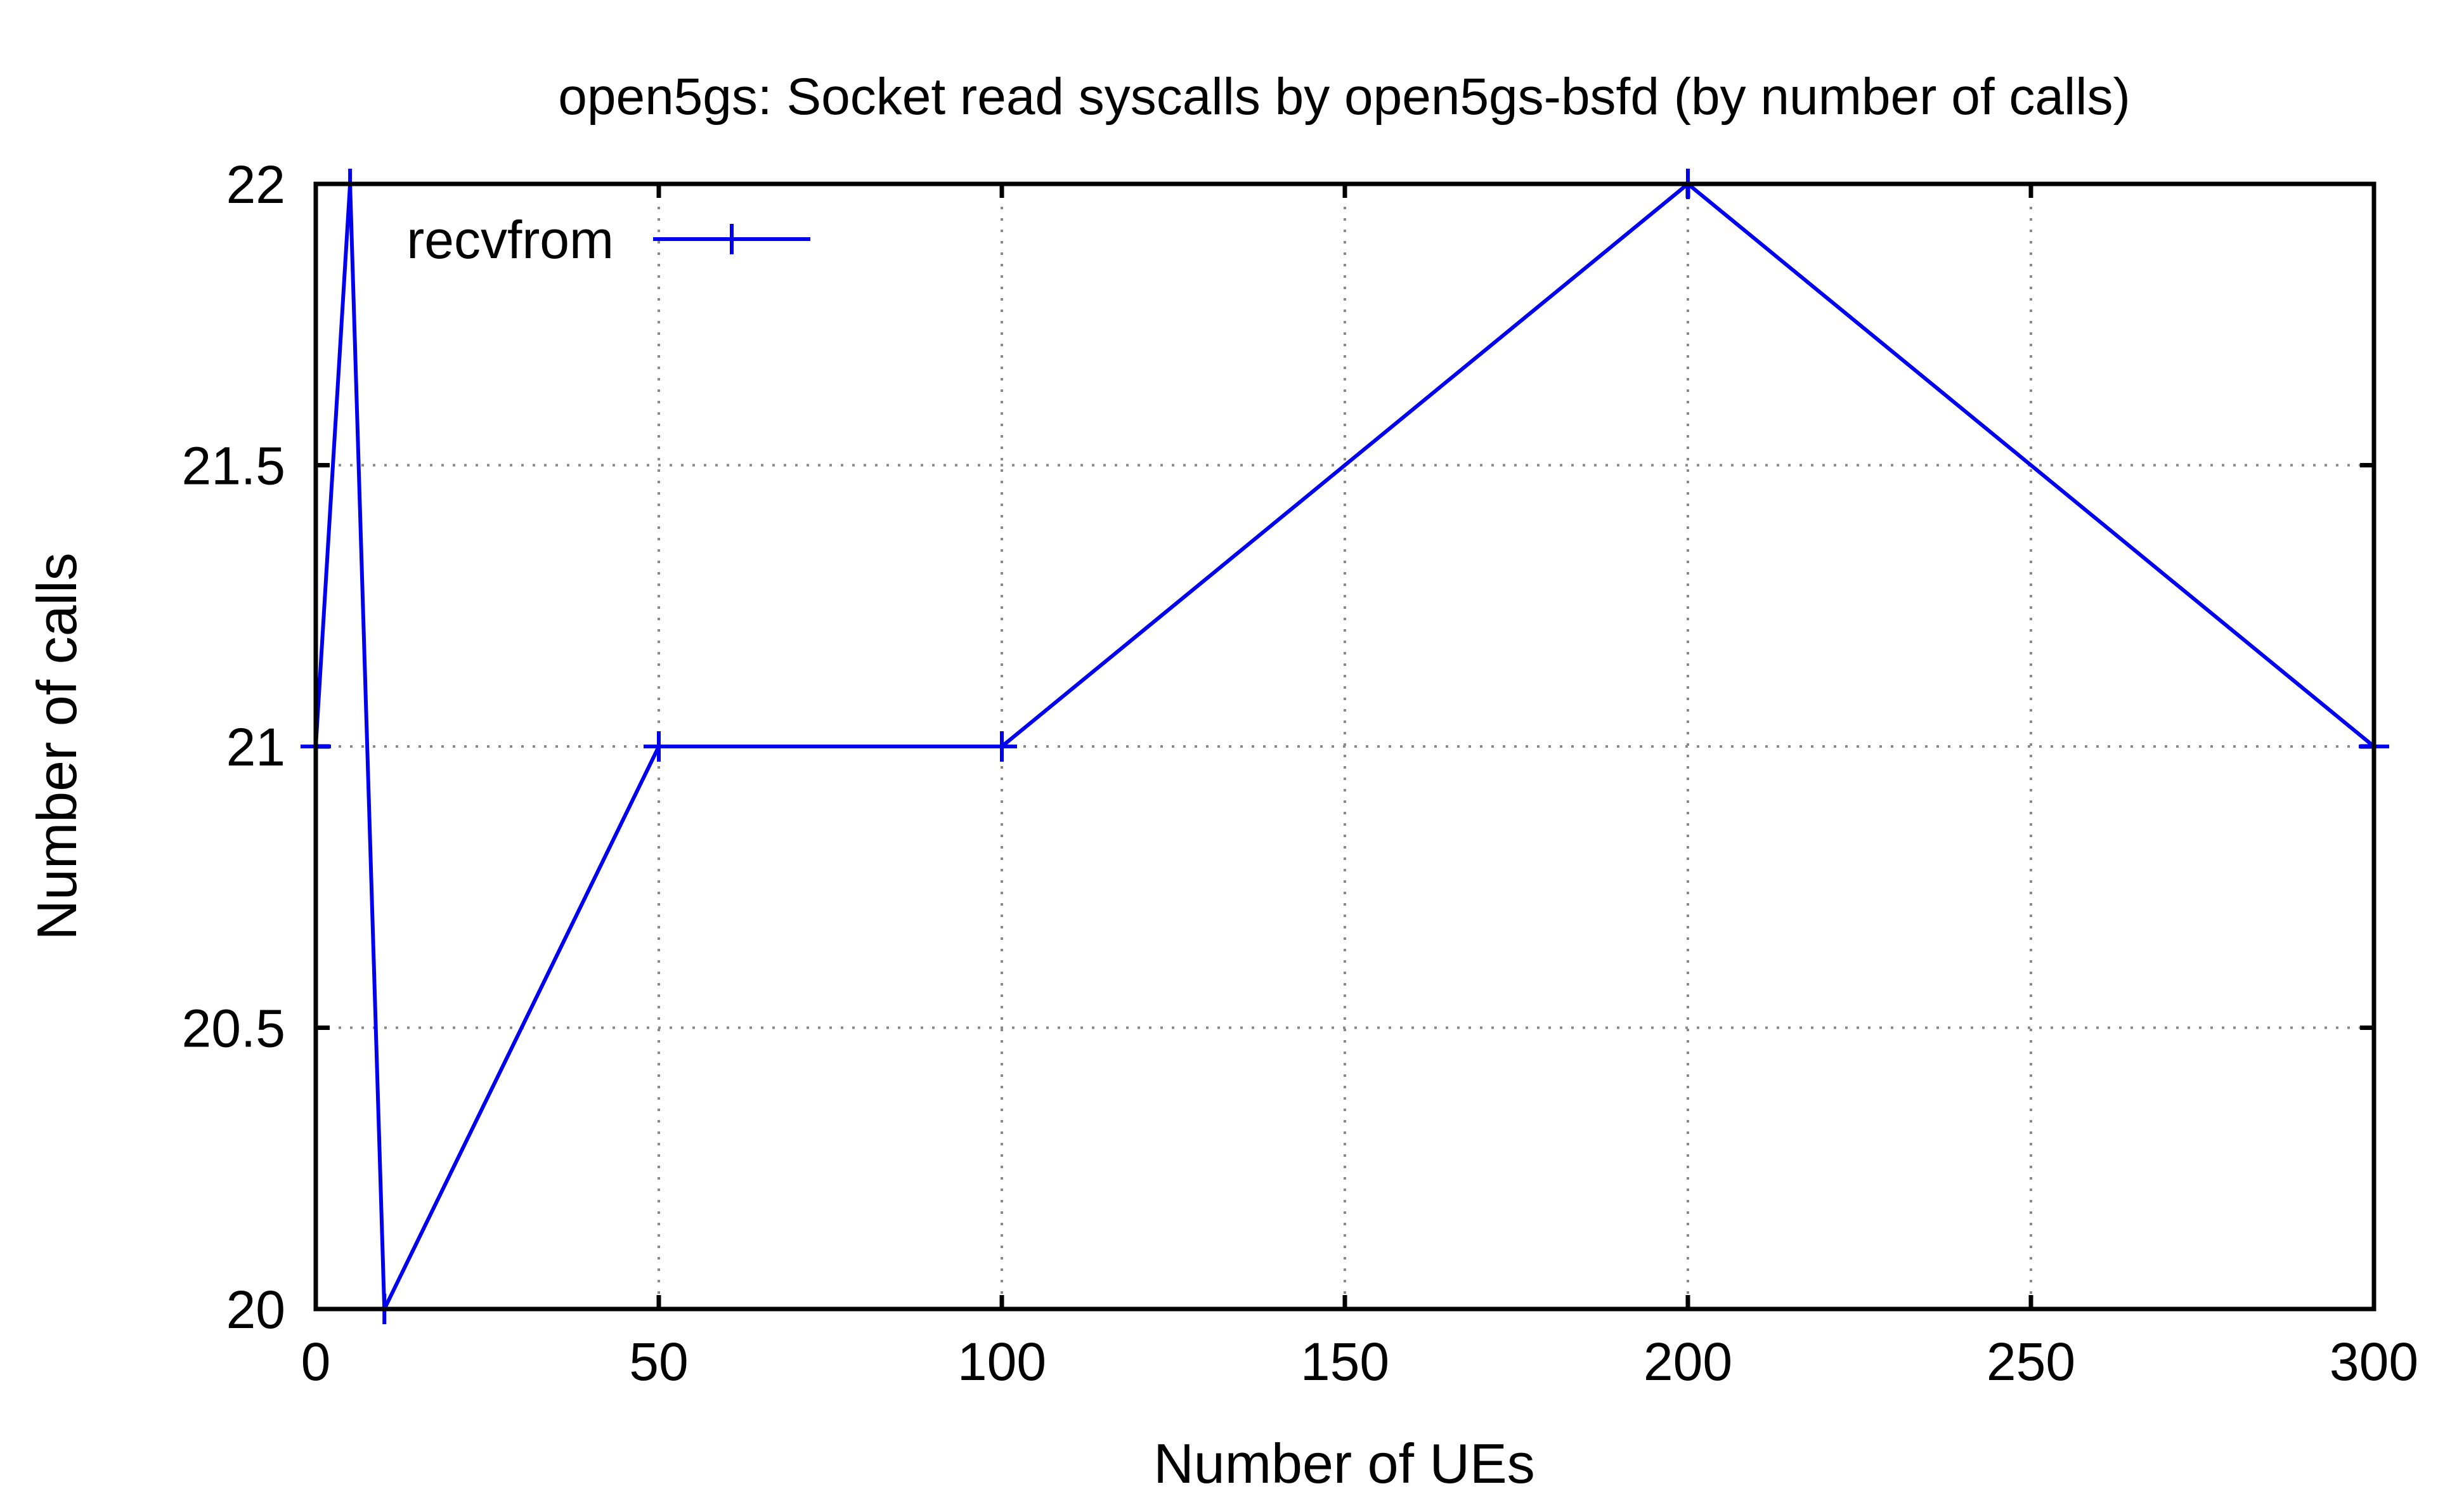 Image resolution: width=2464 pixels, height=1498 pixels. I want to click on x-tick-label: 250, so click(2031, 1361).